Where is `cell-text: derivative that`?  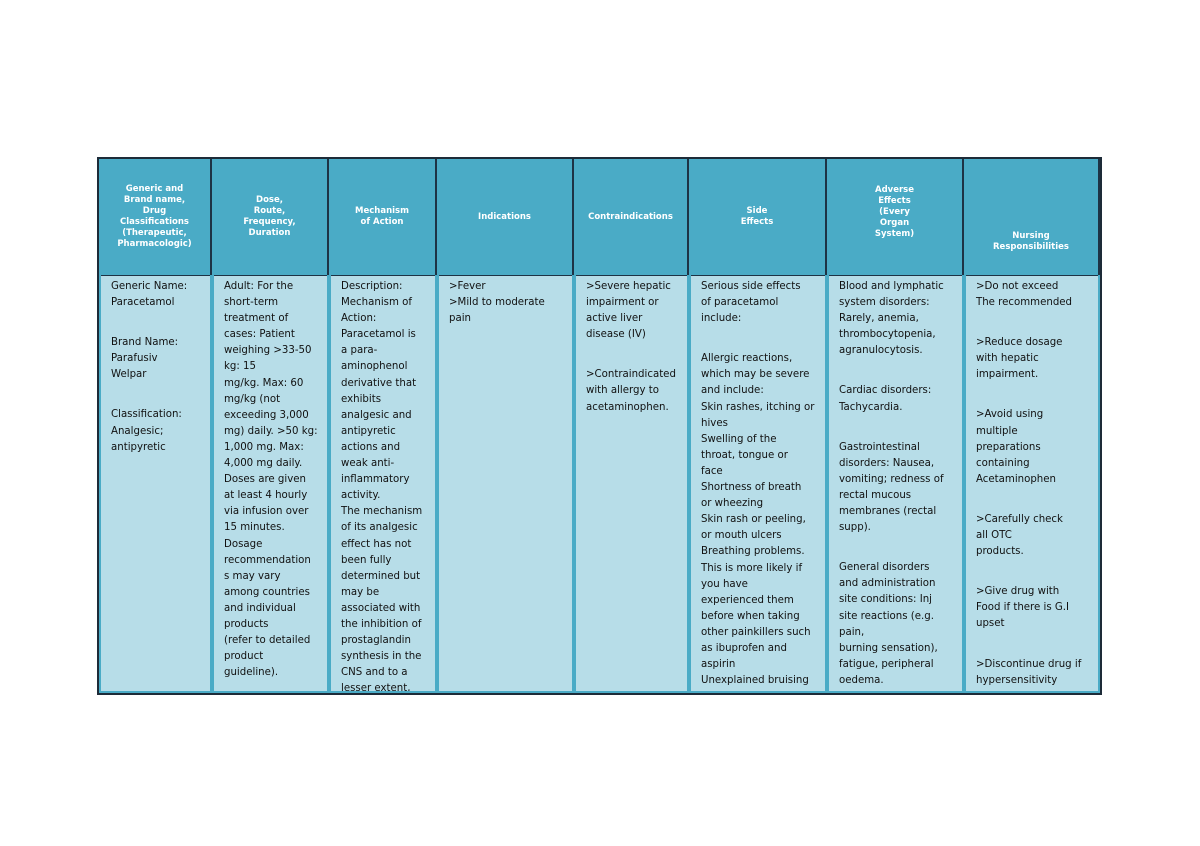
cell-text: derivative that is located at coordinates (379, 383).